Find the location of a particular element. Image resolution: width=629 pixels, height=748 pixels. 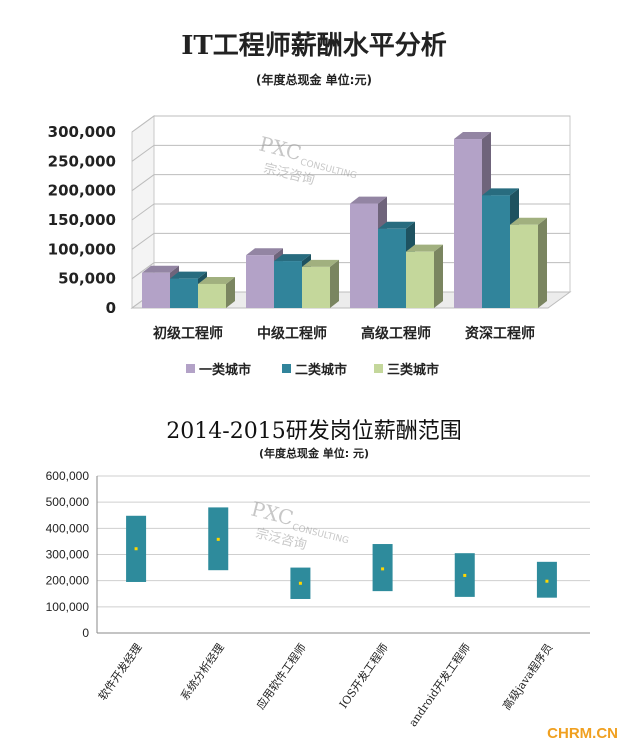

chart1-y-tick-label: 100,000 is located at coordinates (82, 249).